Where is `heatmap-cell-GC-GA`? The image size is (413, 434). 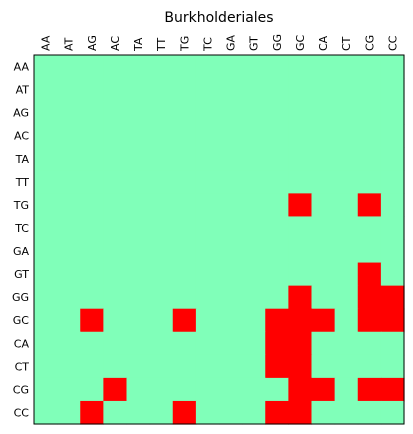
heatmap-cell-GC-GA is located at coordinates (231, 320).